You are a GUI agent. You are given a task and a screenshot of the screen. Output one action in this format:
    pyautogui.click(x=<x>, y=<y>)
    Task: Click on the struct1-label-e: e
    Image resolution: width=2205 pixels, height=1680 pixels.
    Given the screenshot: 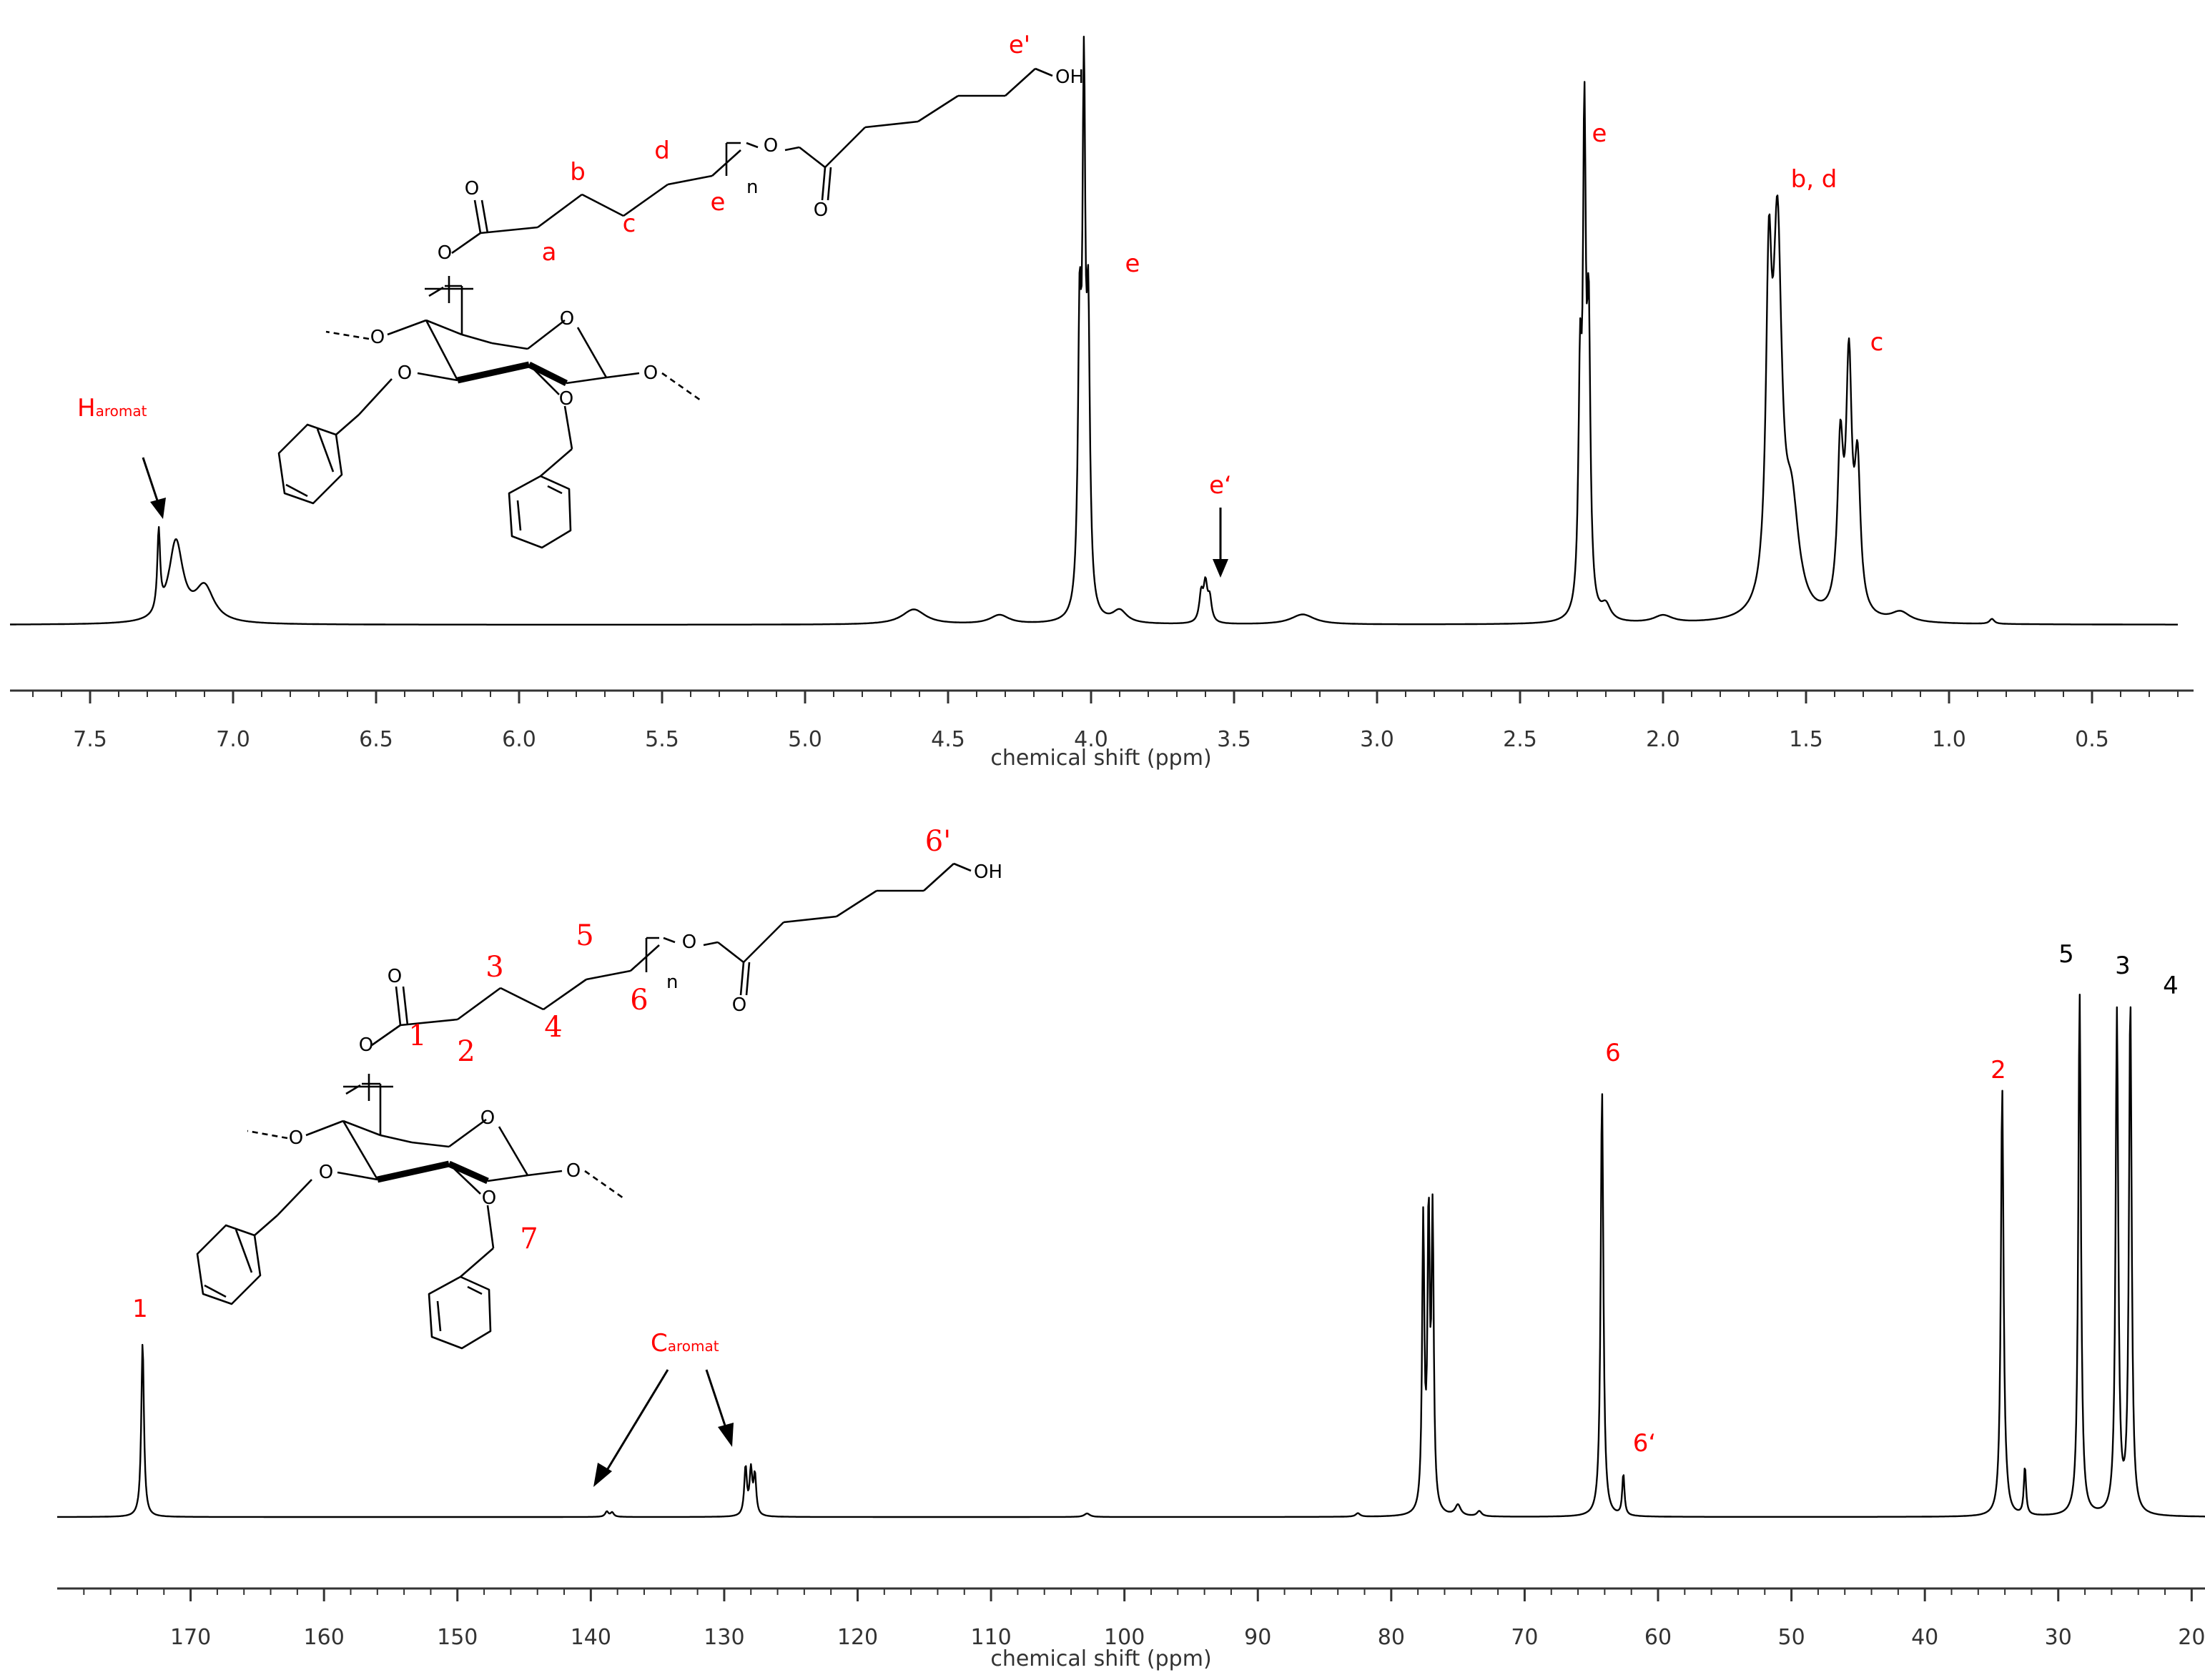 What is the action you would take?
    pyautogui.click(x=718, y=202)
    